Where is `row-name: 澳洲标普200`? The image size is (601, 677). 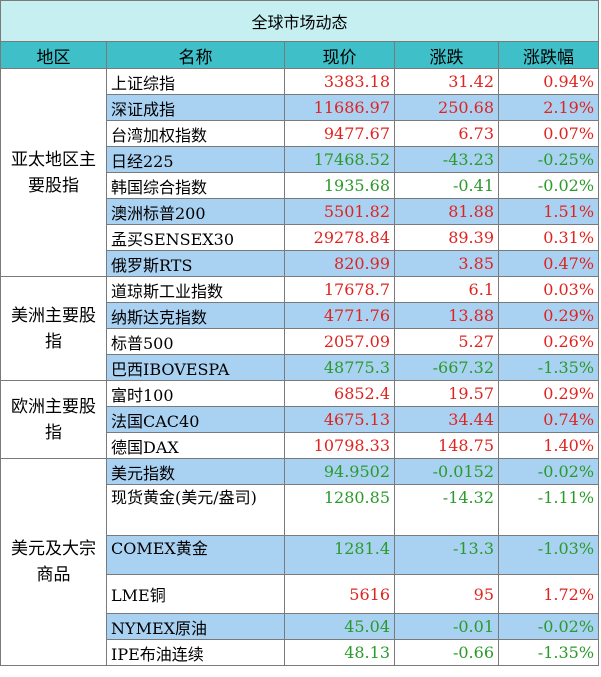
row-name: 澳洲标普200 is located at coordinates (195, 211).